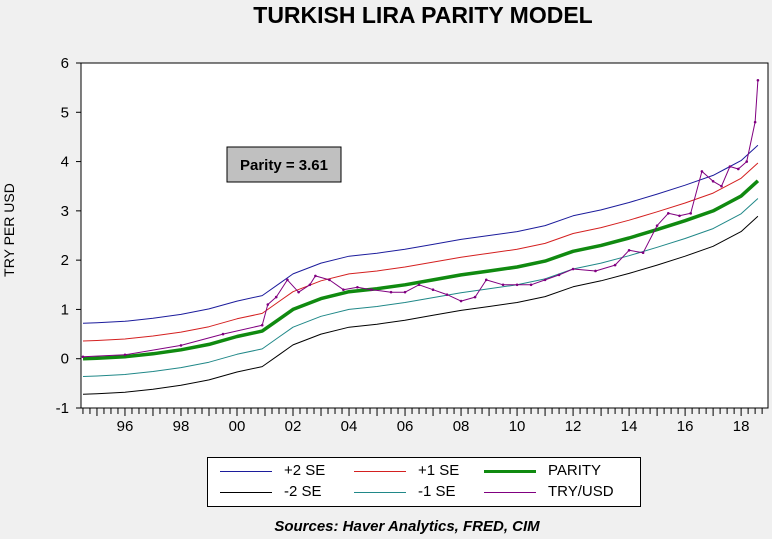 The height and width of the screenshot is (539, 772). I want to click on x-tick-label: 00, so click(237, 426).